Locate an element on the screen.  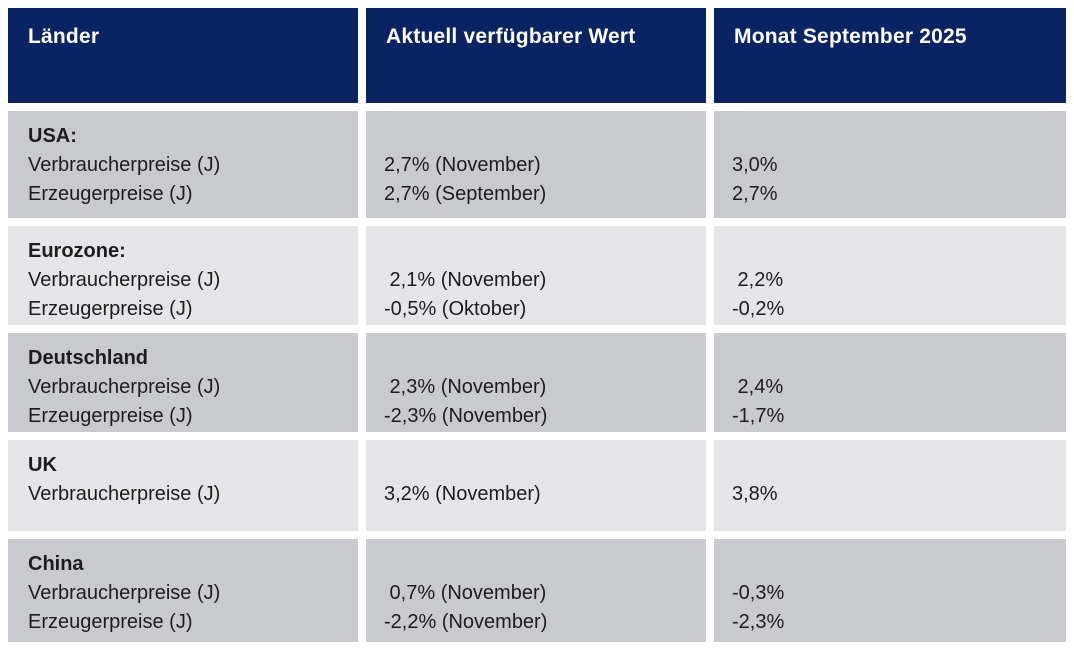
month-value-consumer: 3,0% is located at coordinates (755, 165).